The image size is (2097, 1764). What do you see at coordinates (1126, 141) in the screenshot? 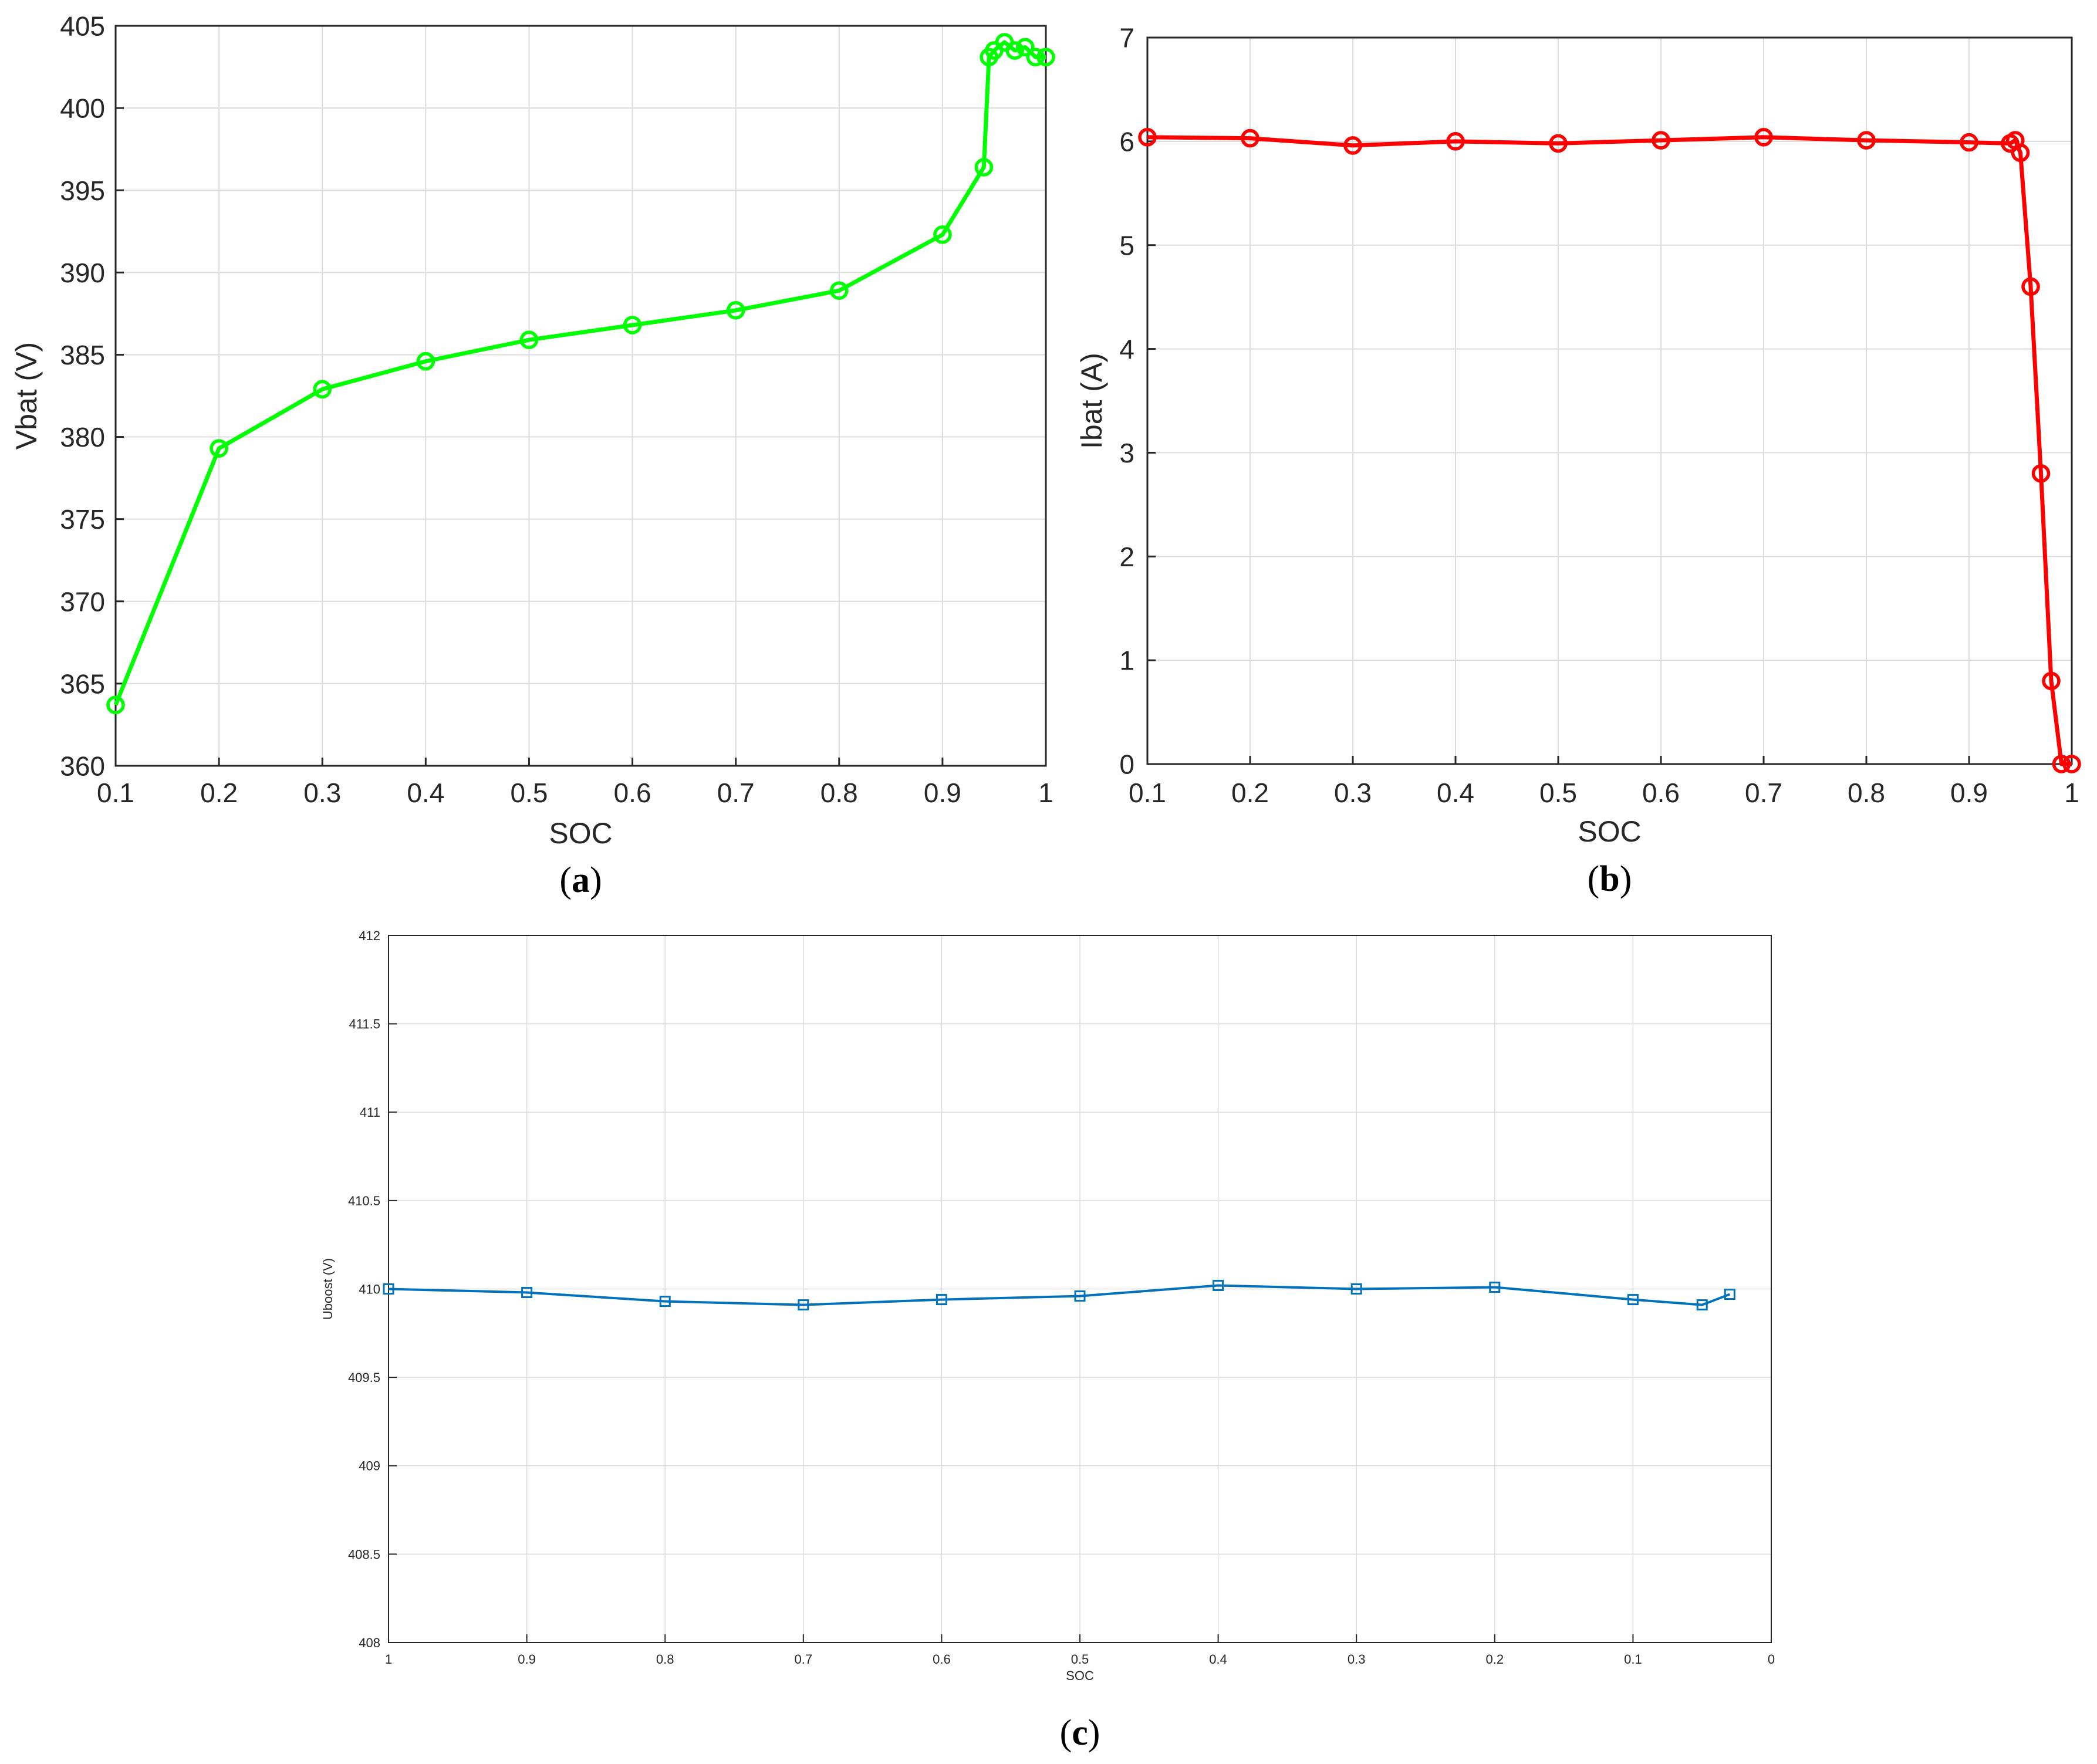
I see `y-tick-label: 6` at bounding box center [1126, 141].